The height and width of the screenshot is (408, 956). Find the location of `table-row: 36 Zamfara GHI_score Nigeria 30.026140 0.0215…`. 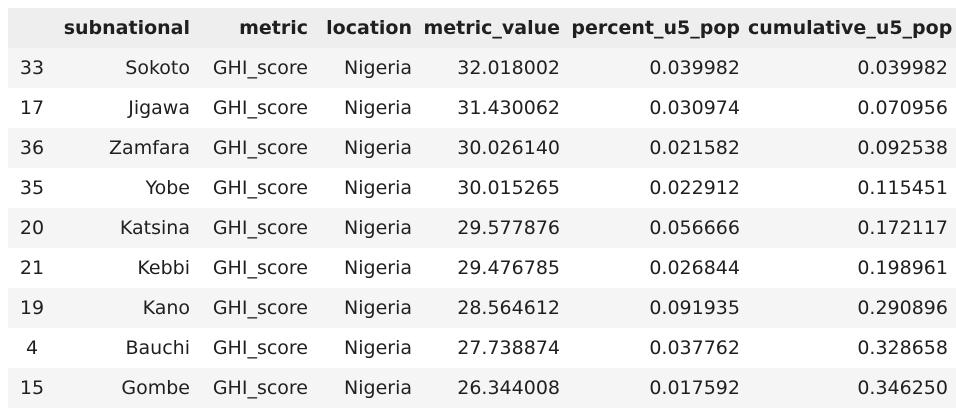

table-row: 36 Zamfara GHI_score Nigeria 30.026140 0.0215… is located at coordinates (482, 148).